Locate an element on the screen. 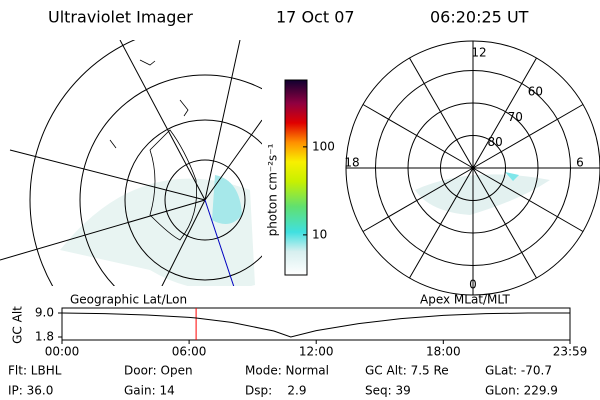  mlt-label: 6 is located at coordinates (580, 163).